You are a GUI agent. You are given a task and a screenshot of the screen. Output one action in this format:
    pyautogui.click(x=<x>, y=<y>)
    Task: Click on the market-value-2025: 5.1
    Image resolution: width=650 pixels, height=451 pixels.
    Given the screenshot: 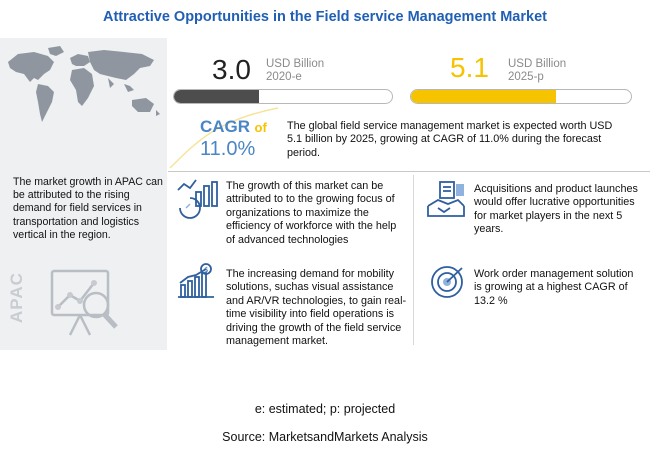 What is the action you would take?
    pyautogui.click(x=469, y=67)
    